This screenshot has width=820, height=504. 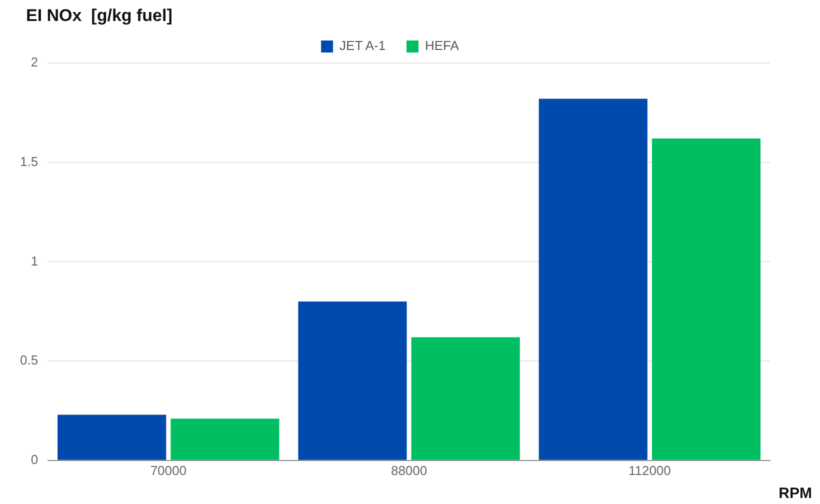 I want to click on x-tick-label: 88000, so click(x=409, y=470).